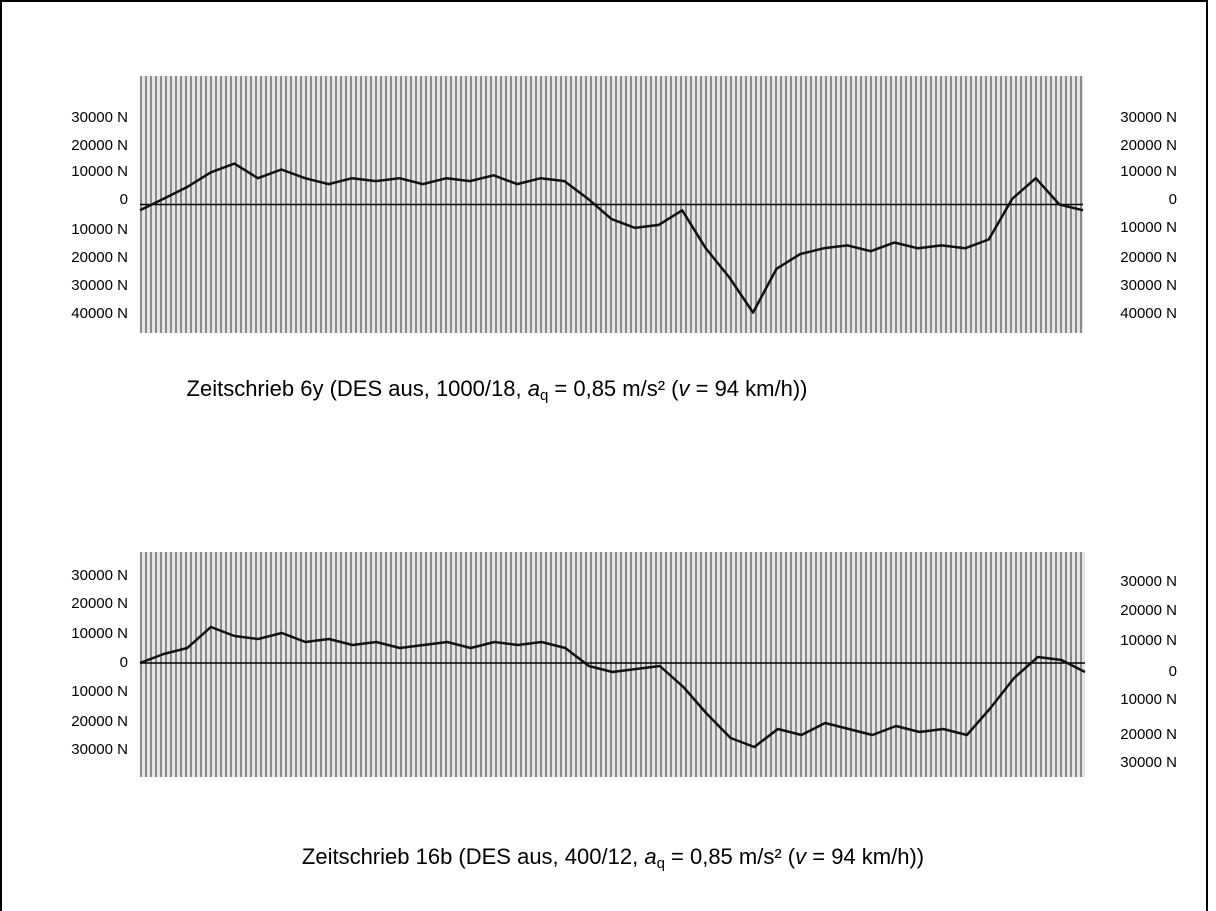  What do you see at coordinates (99, 313) in the screenshot?
I see `left-label: 40000 N` at bounding box center [99, 313].